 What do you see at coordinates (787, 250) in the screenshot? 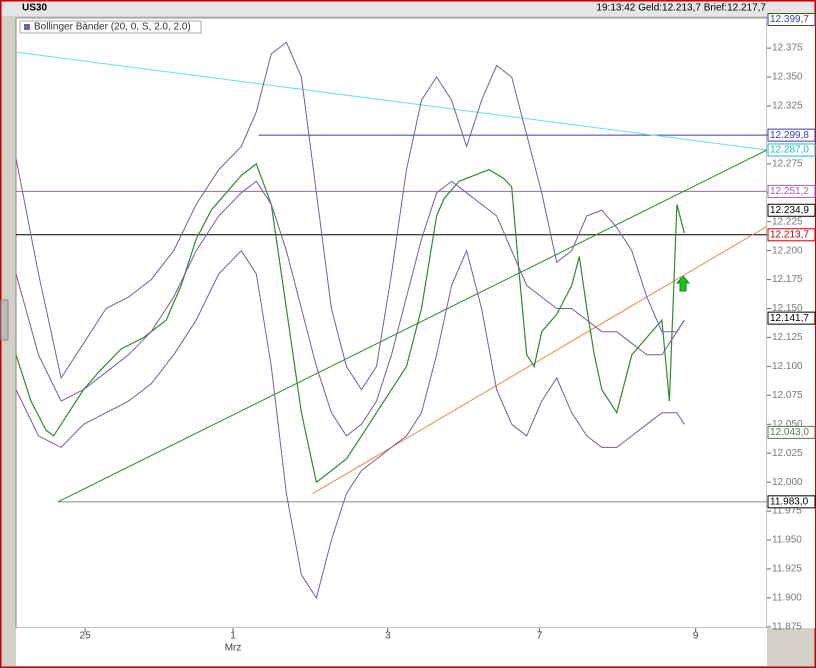
I see `y-tick-label: 12.200` at bounding box center [787, 250].